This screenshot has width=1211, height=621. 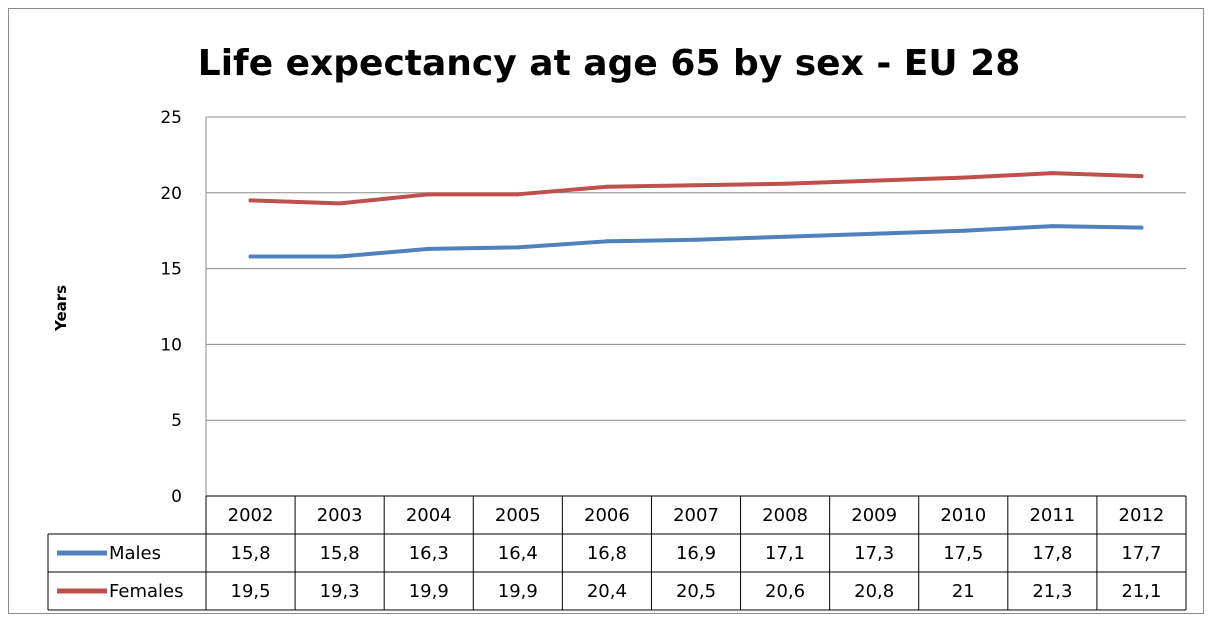 I want to click on series-name: Females, so click(x=146, y=591).